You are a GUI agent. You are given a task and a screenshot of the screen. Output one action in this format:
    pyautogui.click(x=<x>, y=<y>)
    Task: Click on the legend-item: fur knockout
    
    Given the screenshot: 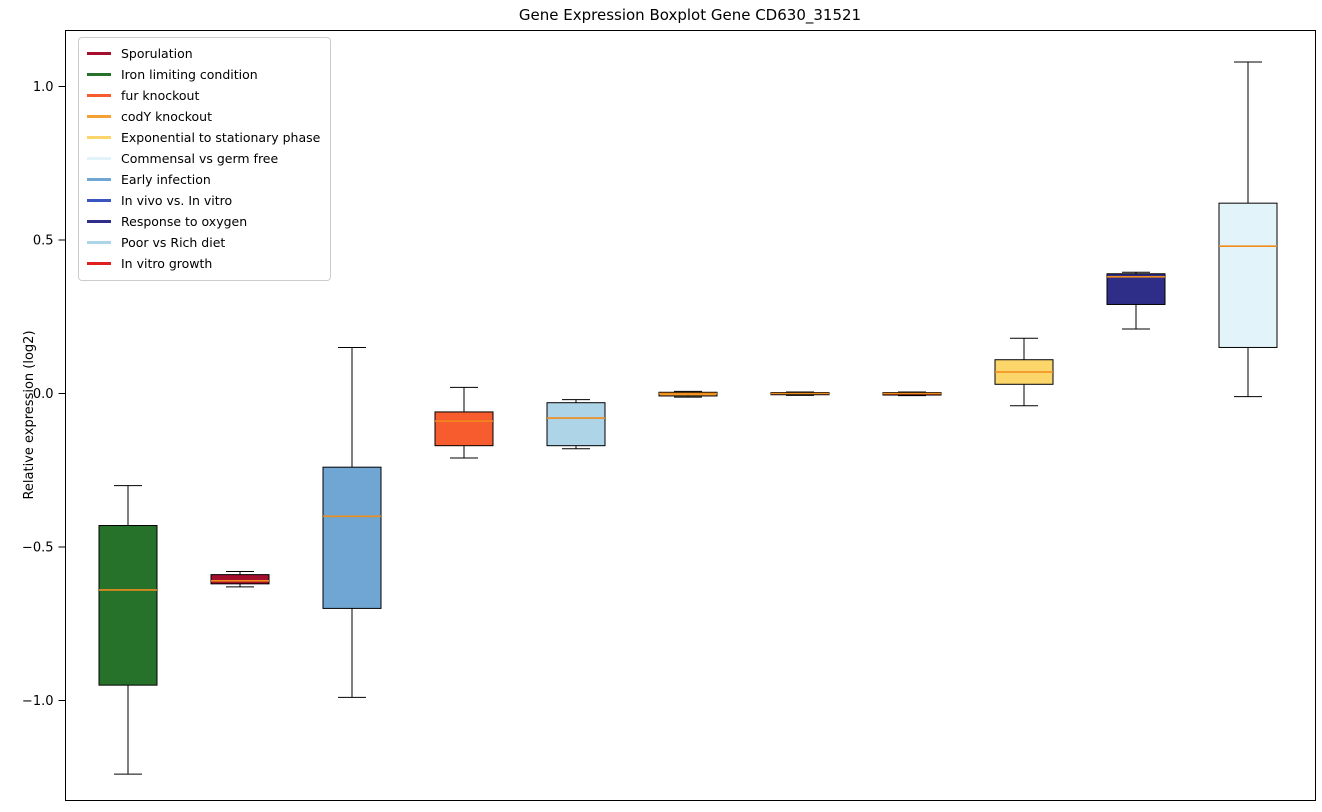 What is the action you would take?
    pyautogui.click(x=203, y=95)
    